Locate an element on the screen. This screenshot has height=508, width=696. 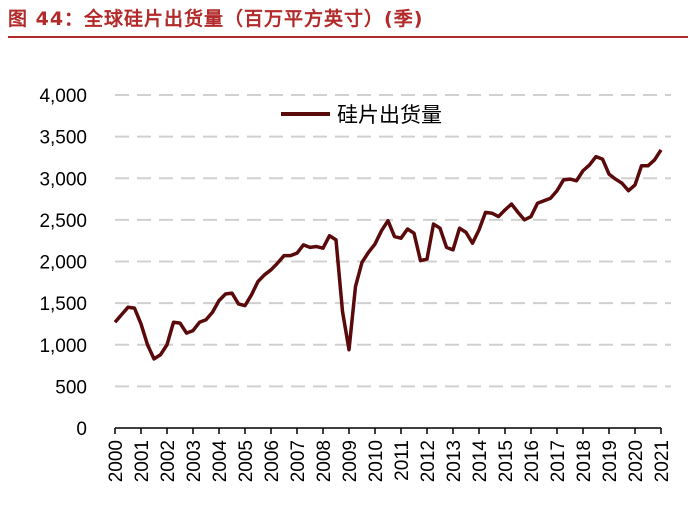
x-tick-label: 2011 is located at coordinates (402, 460).